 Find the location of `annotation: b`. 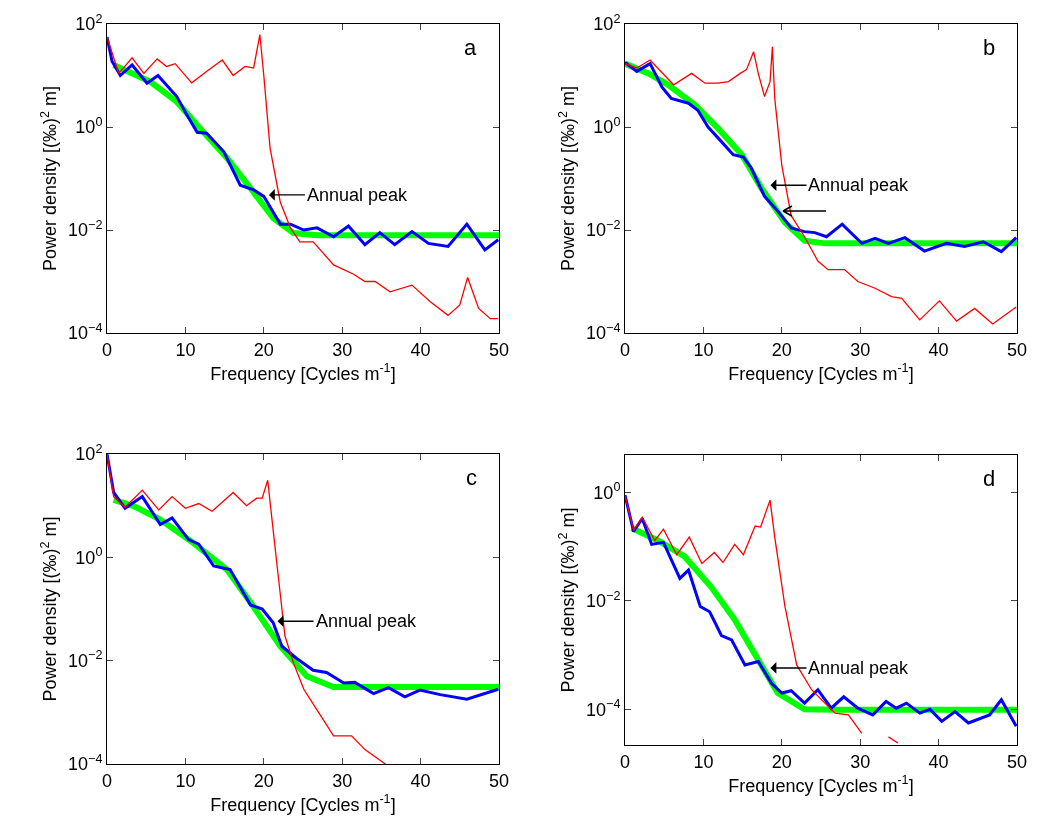

annotation: b is located at coordinates (989, 47).